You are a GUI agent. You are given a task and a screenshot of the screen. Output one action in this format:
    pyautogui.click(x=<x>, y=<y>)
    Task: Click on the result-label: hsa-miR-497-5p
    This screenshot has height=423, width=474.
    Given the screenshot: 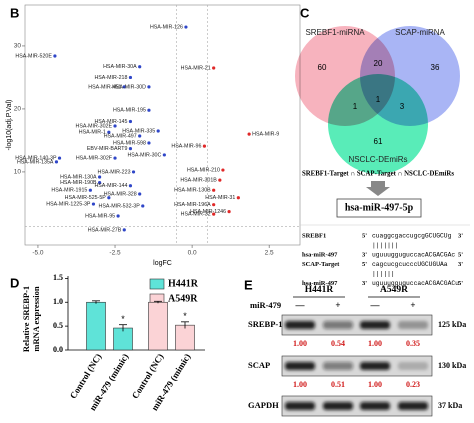 What is the action you would take?
    pyautogui.click(x=379, y=207)
    